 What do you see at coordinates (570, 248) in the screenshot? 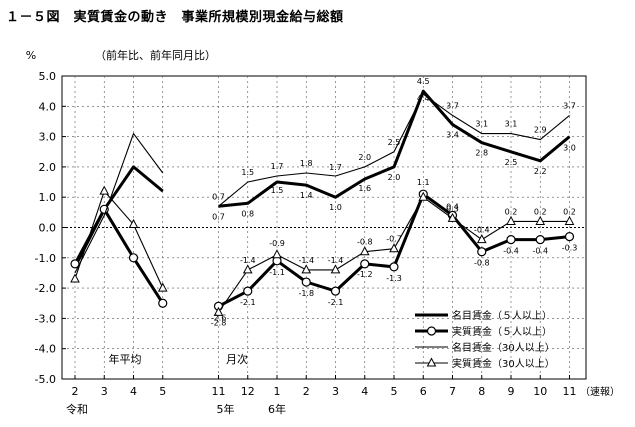
I see `data-label: -0.3` at bounding box center [570, 248].